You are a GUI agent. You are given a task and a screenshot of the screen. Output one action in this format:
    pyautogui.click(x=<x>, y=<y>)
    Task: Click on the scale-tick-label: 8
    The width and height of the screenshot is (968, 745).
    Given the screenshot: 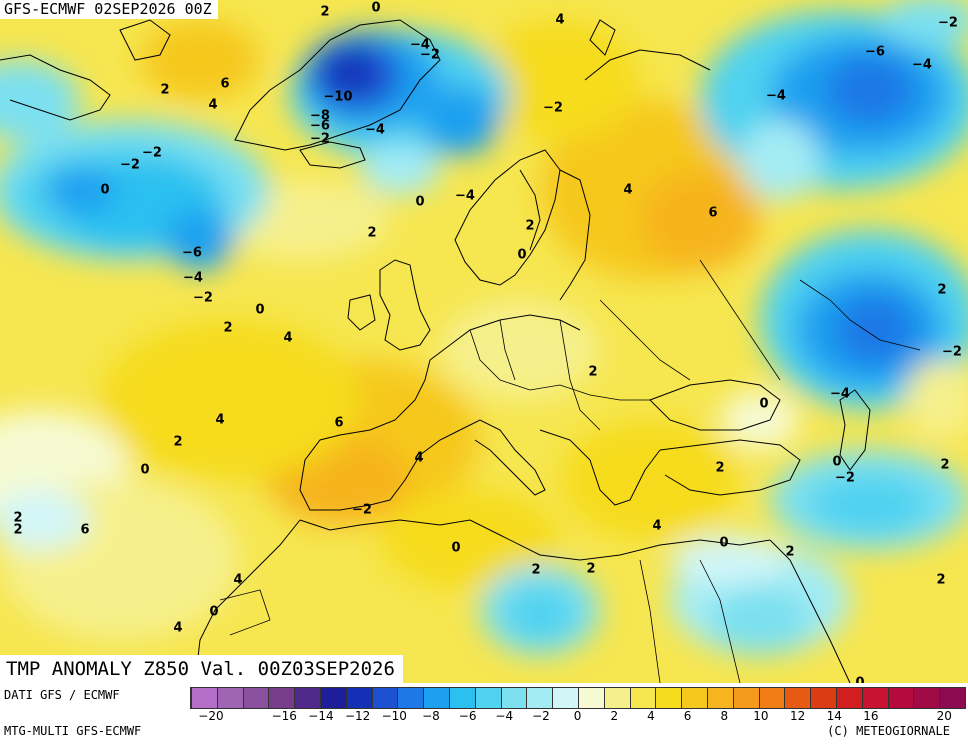 What is the action you would take?
    pyautogui.click(x=724, y=716)
    